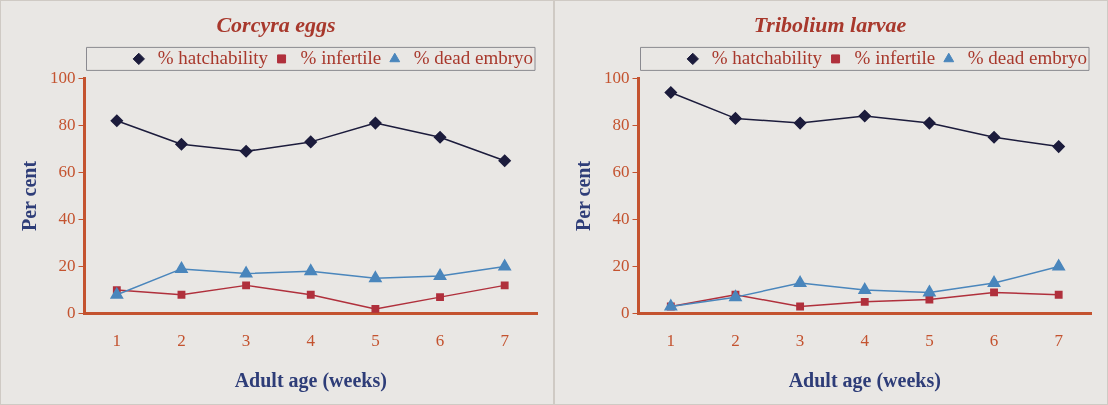  I want to click on chart-title: Corcyra eggs, so click(276, 24).